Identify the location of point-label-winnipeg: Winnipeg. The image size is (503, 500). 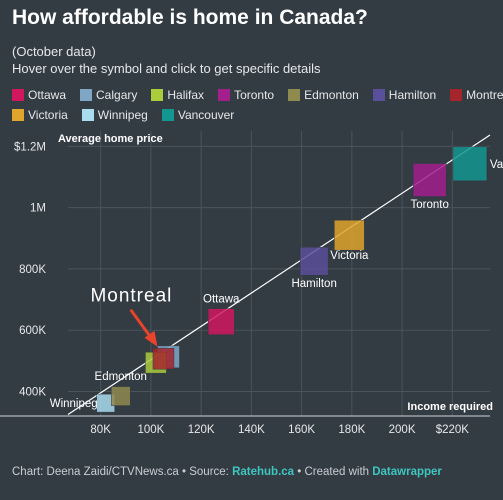
(74, 404).